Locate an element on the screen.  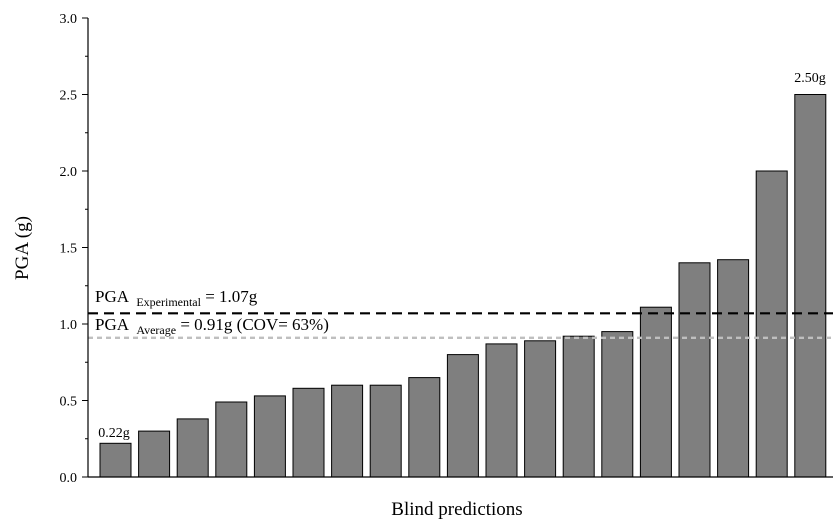
experimental-label-main: PGA is located at coordinates (112, 296).